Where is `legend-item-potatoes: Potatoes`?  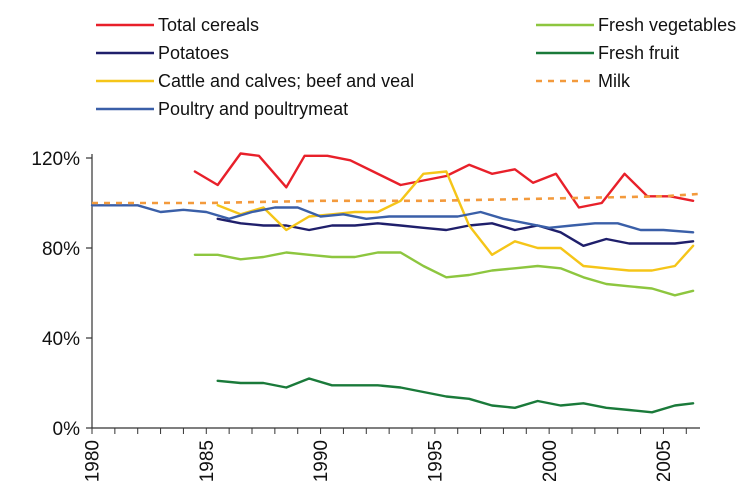
legend-item-potatoes: Potatoes is located at coordinates (162, 53).